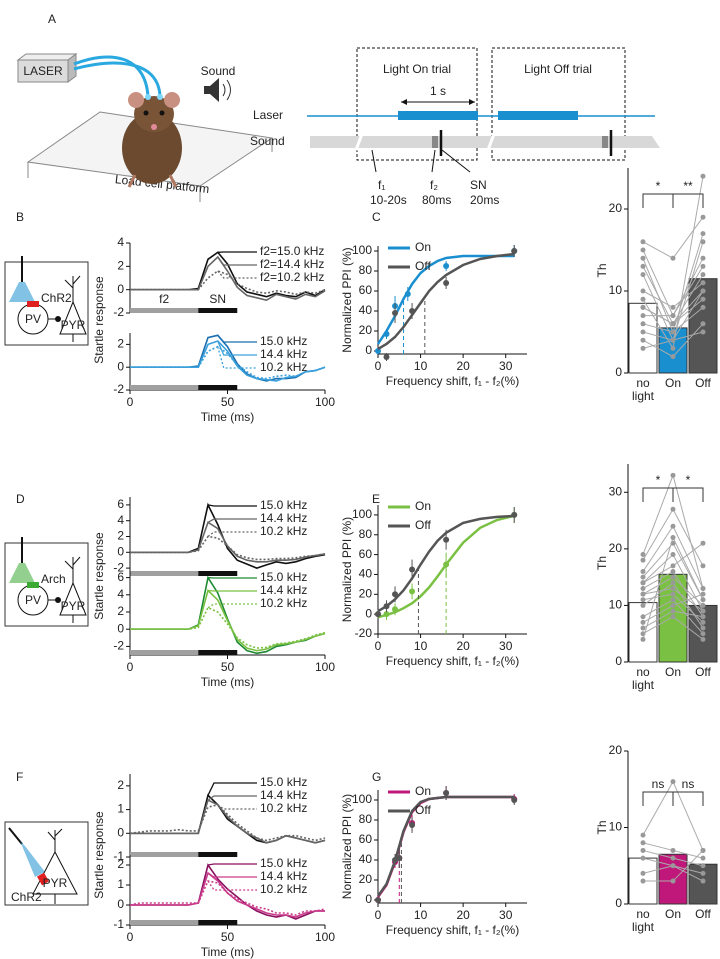  Describe the element at coordinates (703, 914) in the screenshot. I see `x-tick-label: Off` at that location.